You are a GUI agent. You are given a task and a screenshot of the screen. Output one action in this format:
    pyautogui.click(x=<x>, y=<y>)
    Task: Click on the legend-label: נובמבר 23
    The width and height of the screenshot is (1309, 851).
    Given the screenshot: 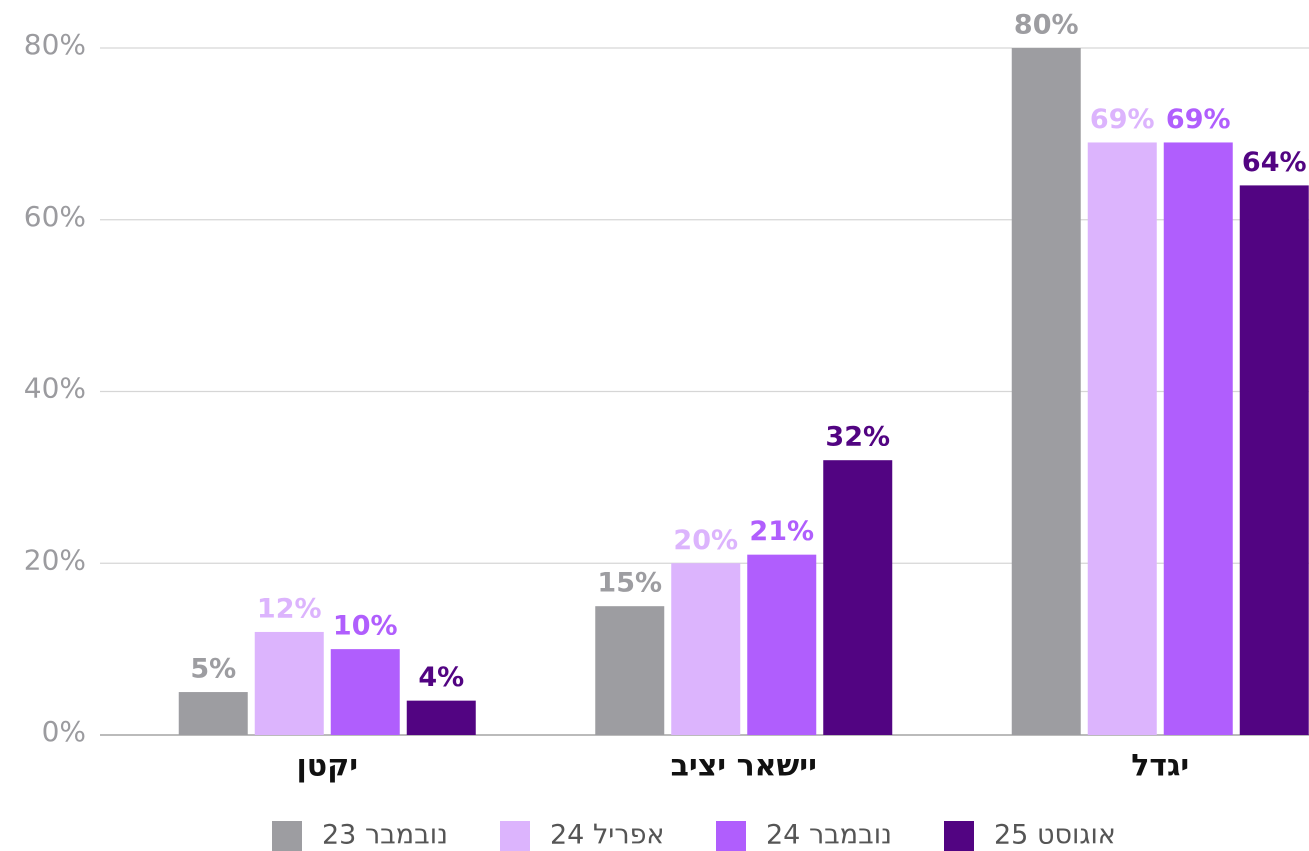 What is the action you would take?
    pyautogui.click(x=385, y=835)
    